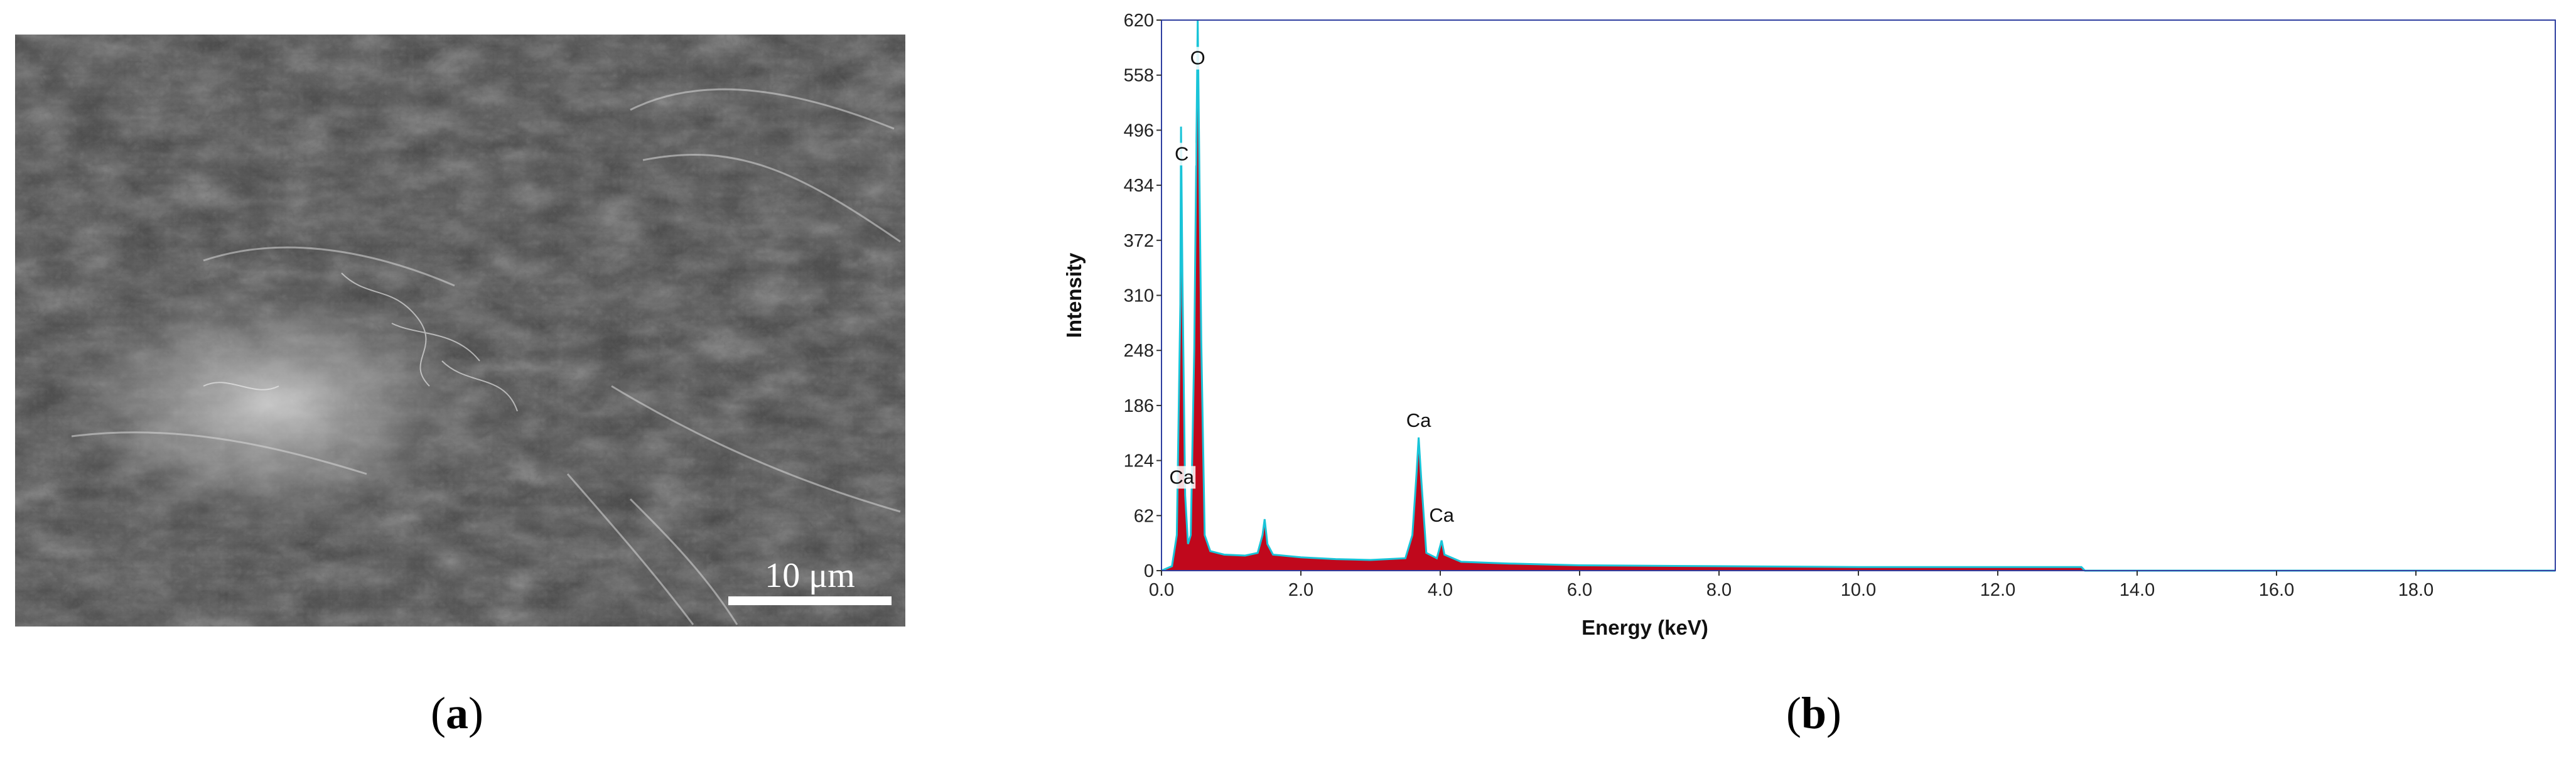 The image size is (2576, 764). I want to click on scale-bar, so click(810, 600).